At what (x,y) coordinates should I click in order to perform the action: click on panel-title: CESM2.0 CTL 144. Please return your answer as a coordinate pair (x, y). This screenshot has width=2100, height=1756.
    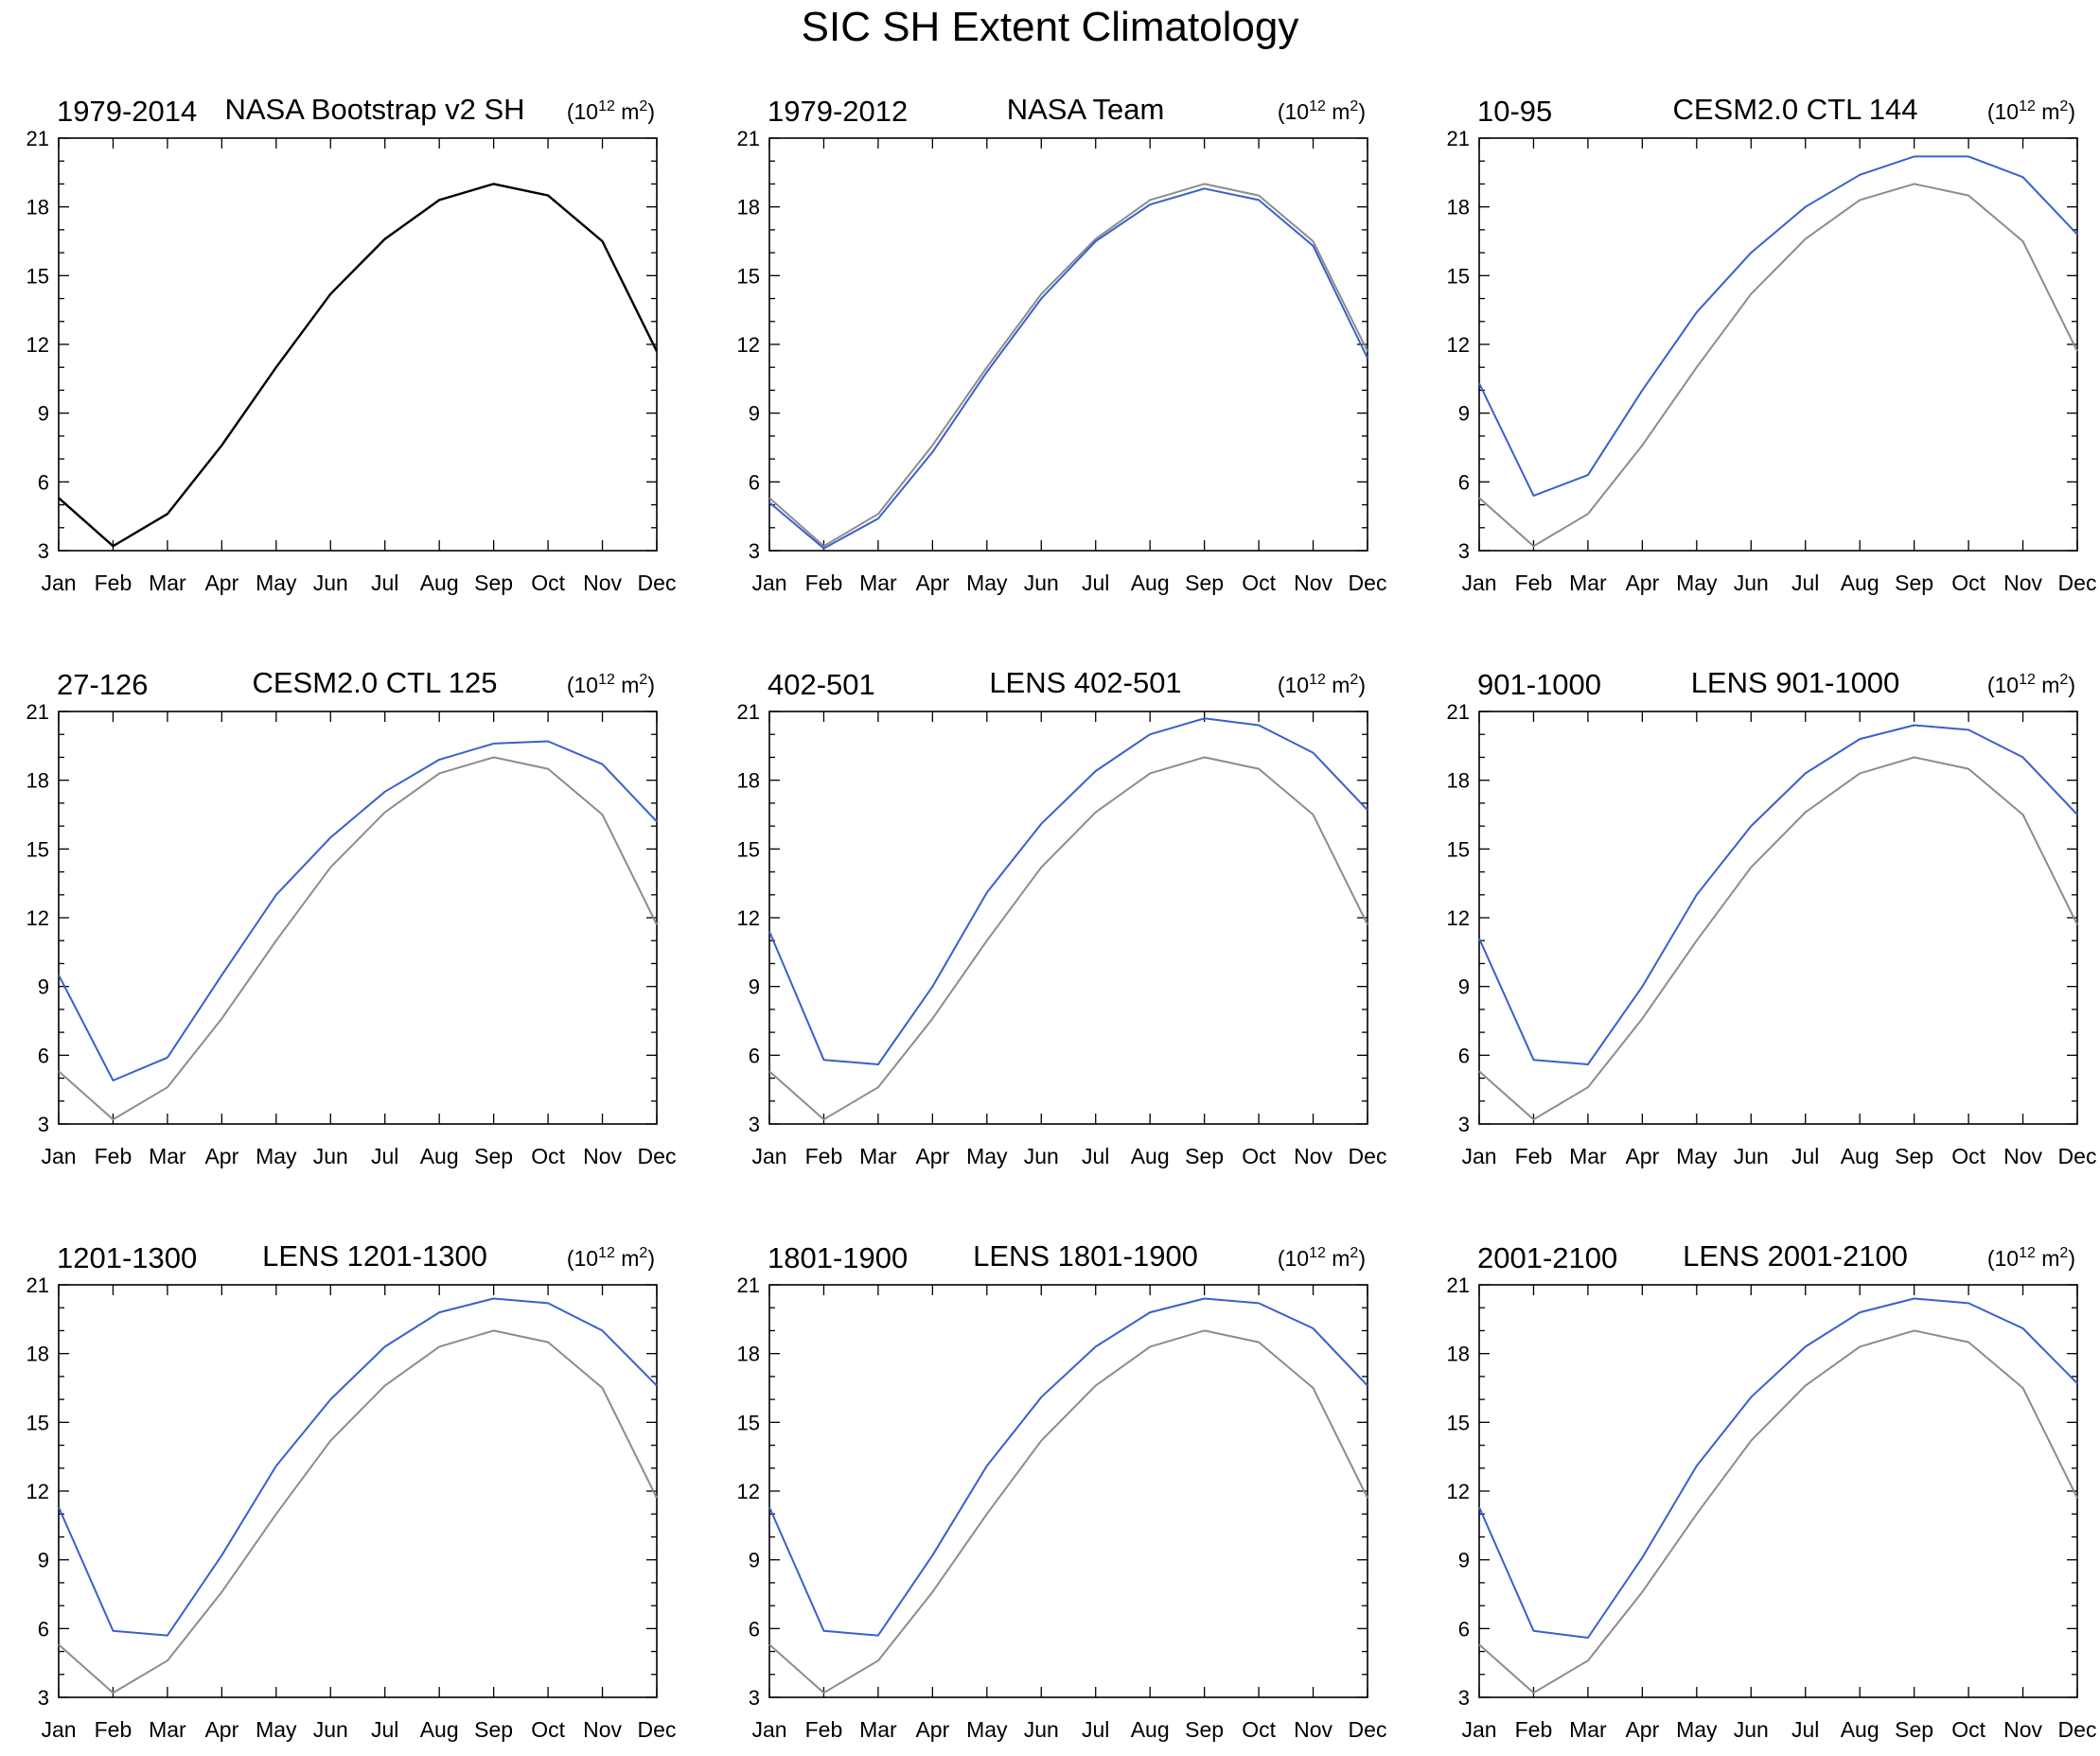
    Looking at the image, I should click on (1794, 109).